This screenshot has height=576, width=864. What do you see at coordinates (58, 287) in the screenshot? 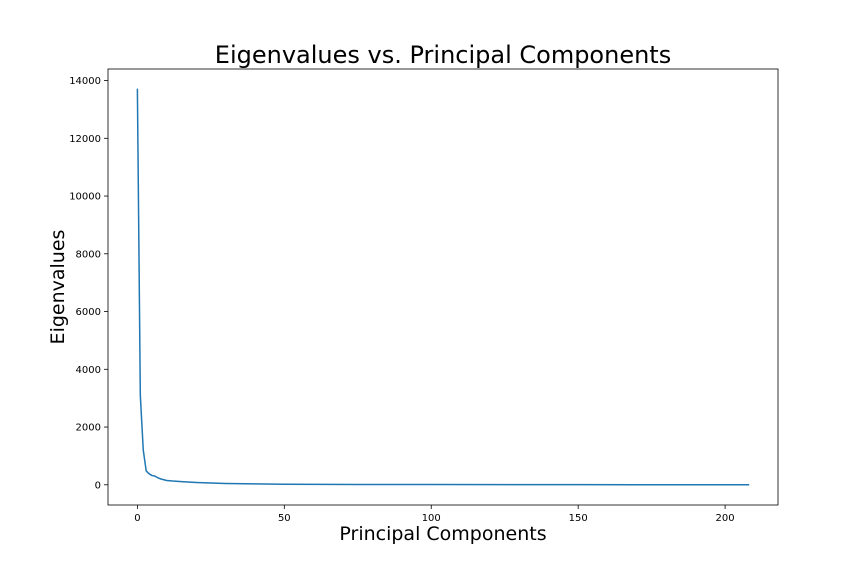
I see `y-axis-label: Eigenvalues` at bounding box center [58, 287].